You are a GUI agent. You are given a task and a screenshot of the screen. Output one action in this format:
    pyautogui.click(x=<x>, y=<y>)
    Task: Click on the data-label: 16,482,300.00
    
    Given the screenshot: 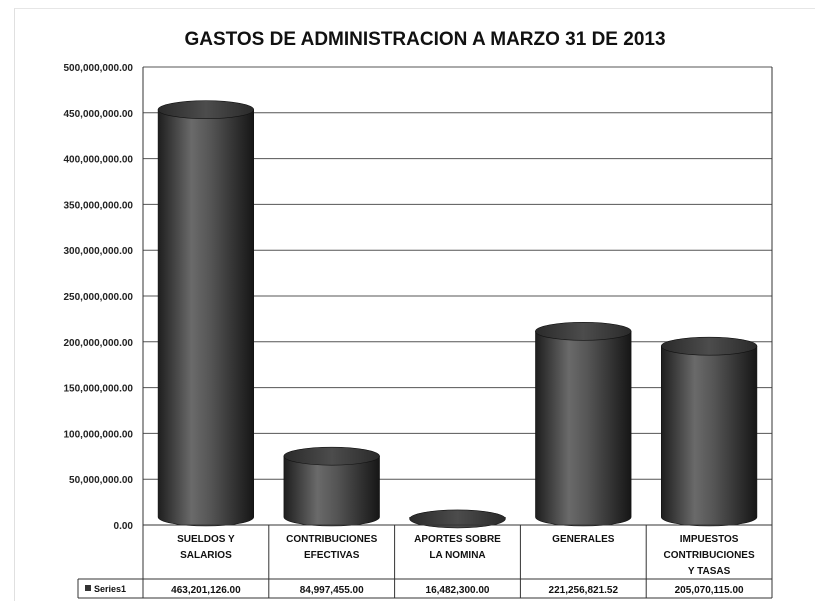 What is the action you would take?
    pyautogui.click(x=458, y=590)
    